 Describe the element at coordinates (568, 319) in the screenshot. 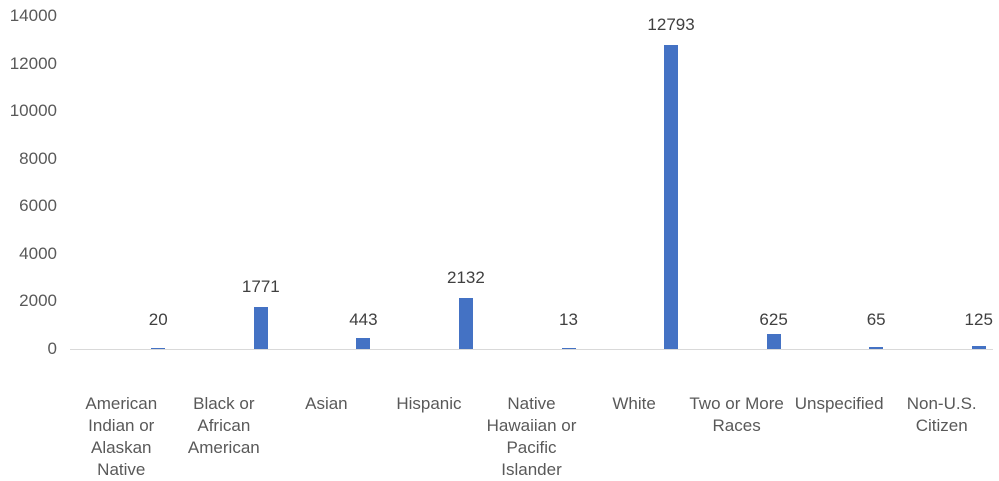

I see `data-label: 13` at that location.